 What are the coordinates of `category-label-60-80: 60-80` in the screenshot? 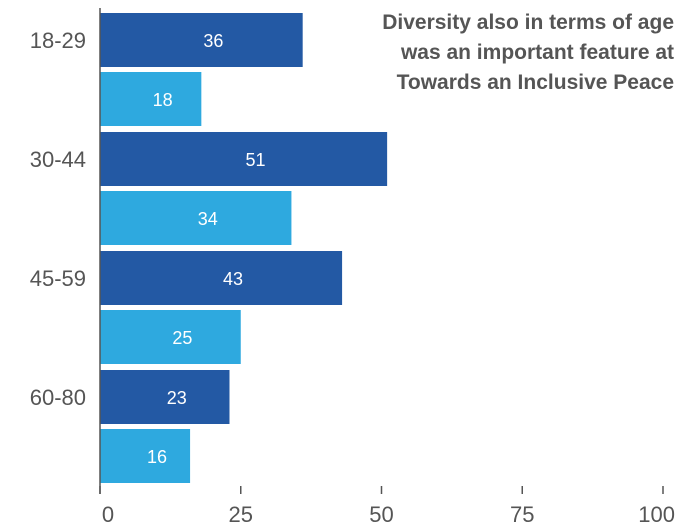 It's located at (58, 397).